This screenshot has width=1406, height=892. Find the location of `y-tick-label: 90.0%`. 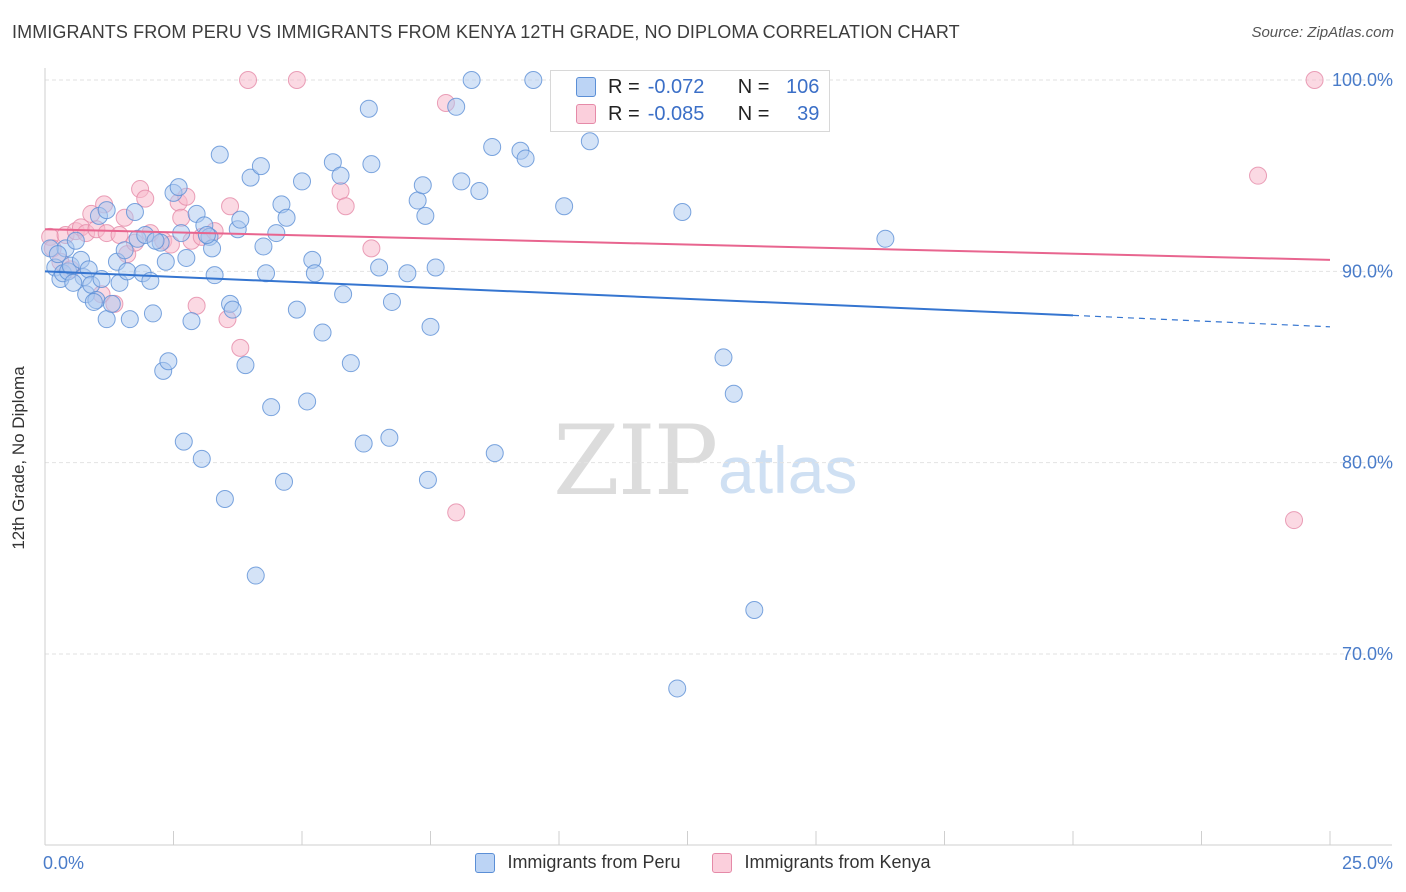

y-tick-label: 90.0% is located at coordinates (1367, 271).